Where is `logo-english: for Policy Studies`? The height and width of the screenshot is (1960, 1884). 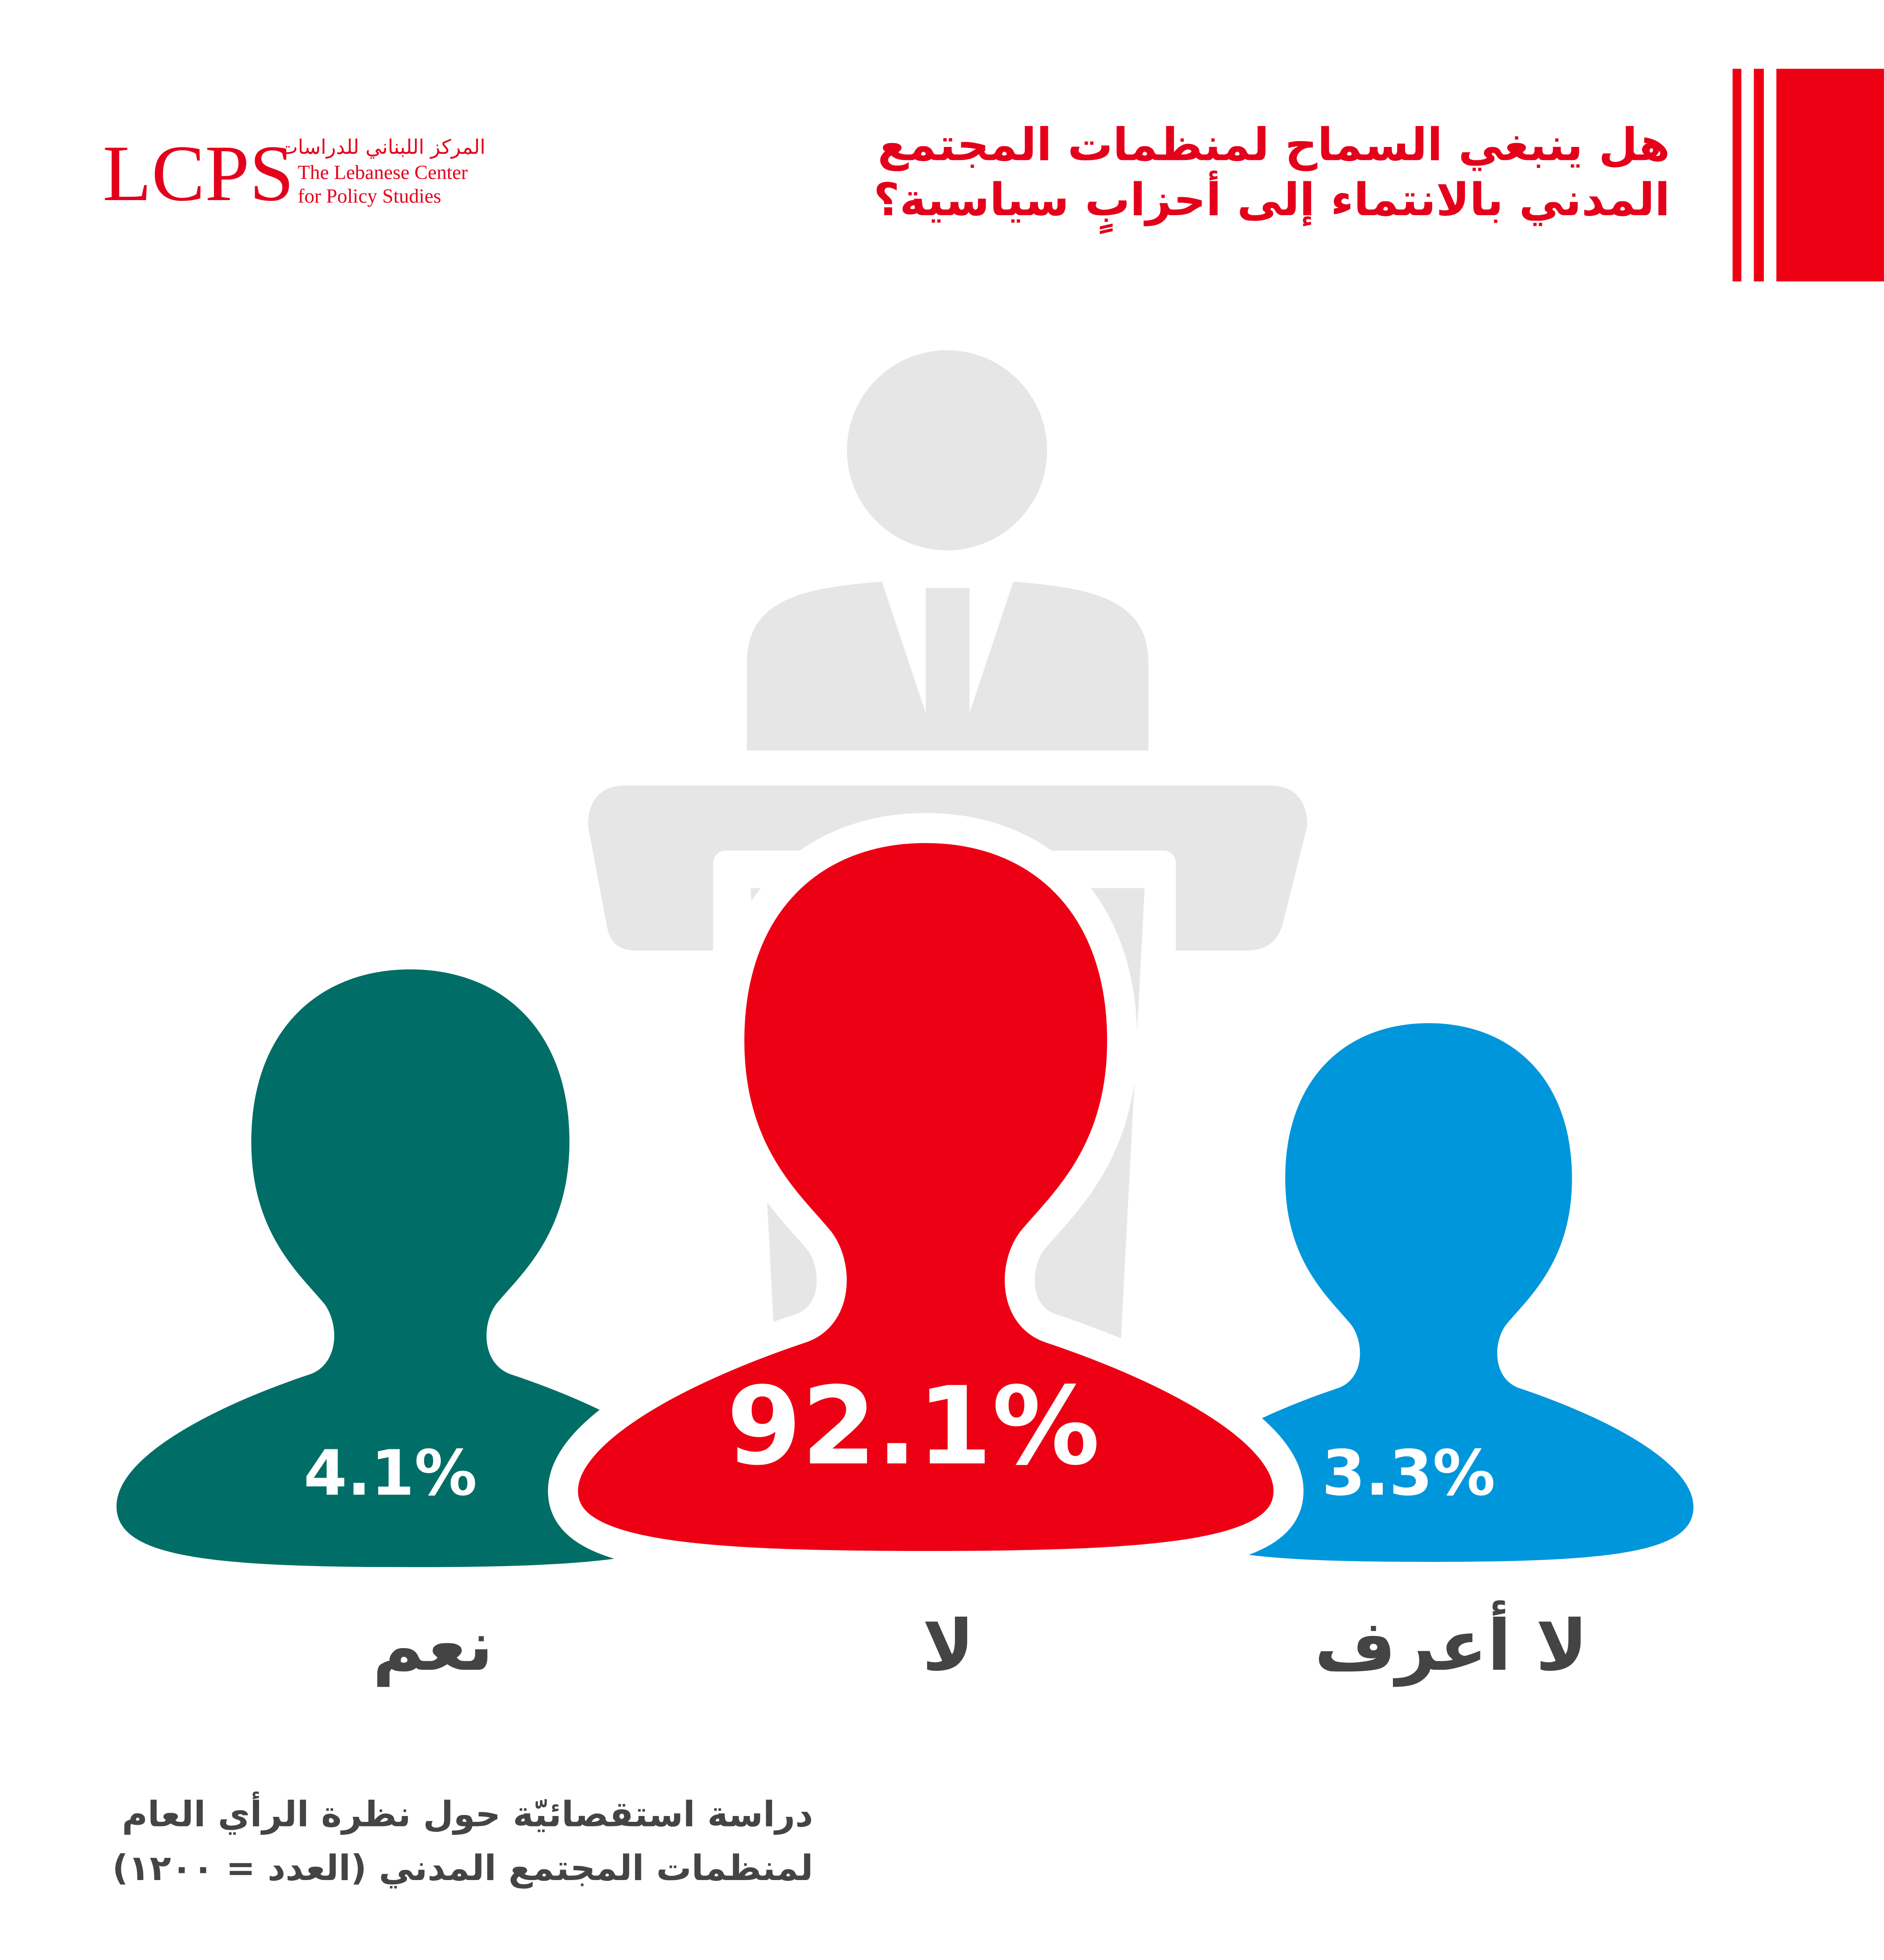
logo-english: for Policy Studies is located at coordinates (370, 196).